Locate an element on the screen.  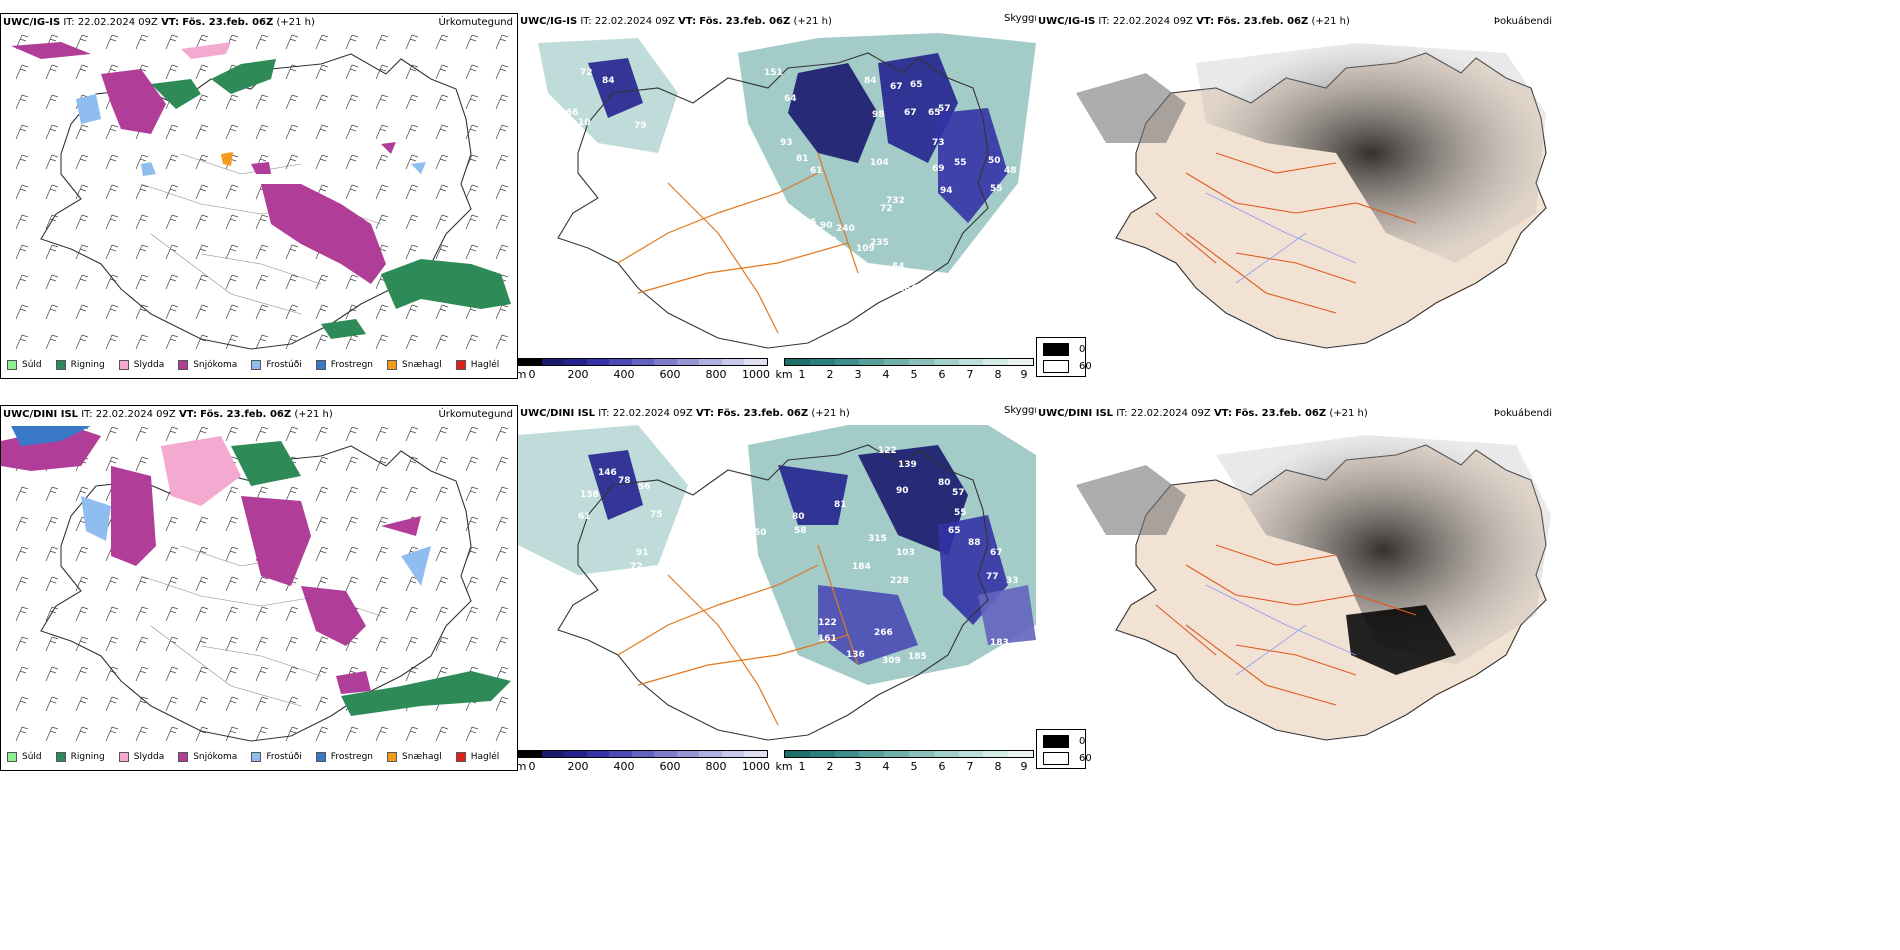
fog-map is located at coordinates (1311, 196).